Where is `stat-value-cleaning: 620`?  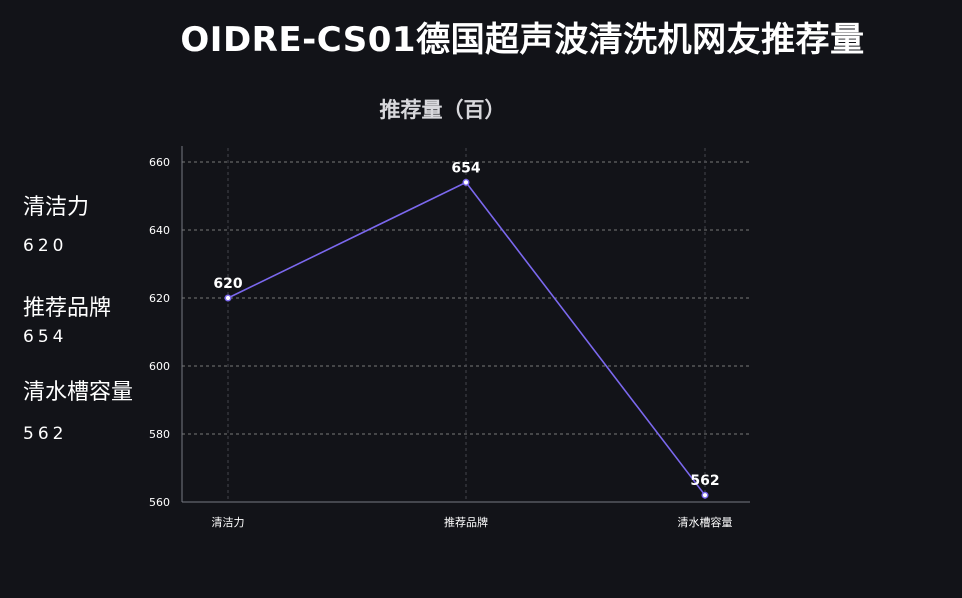
stat-value-cleaning: 620 is located at coordinates (45, 246).